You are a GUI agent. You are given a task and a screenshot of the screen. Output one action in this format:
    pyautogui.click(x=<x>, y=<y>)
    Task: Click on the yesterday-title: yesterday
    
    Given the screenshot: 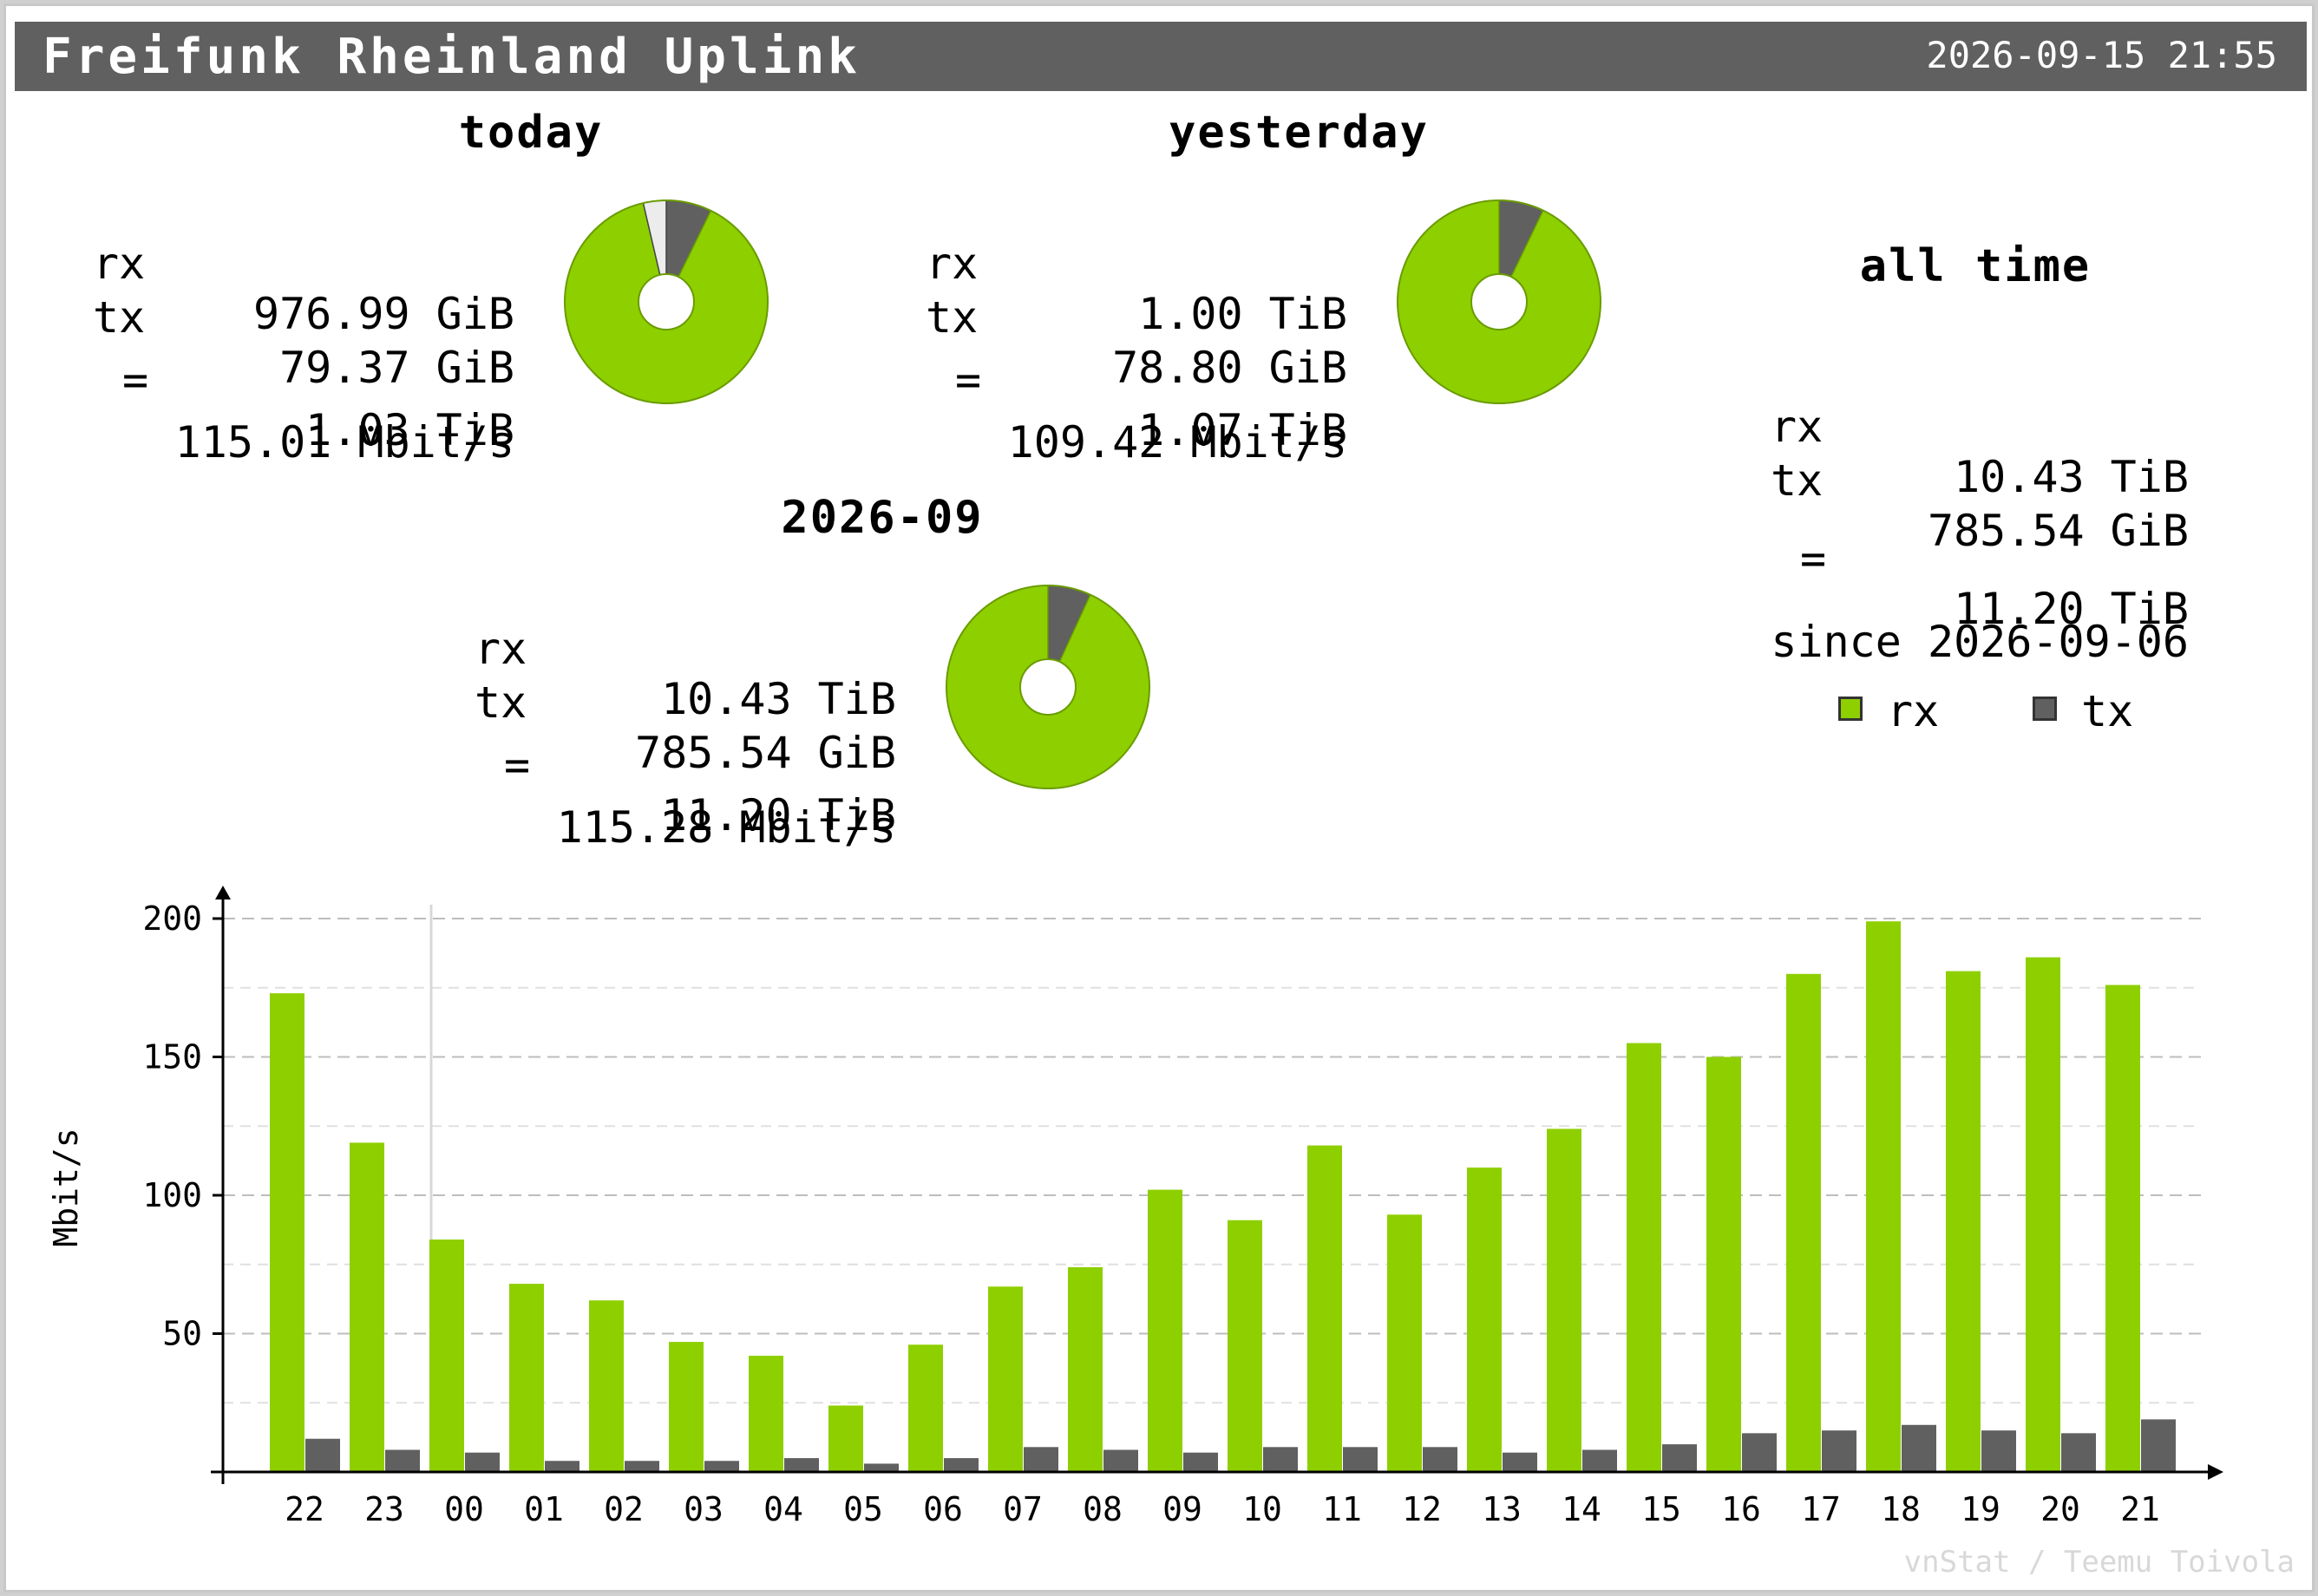 What is the action you would take?
    pyautogui.click(x=1299, y=133)
    